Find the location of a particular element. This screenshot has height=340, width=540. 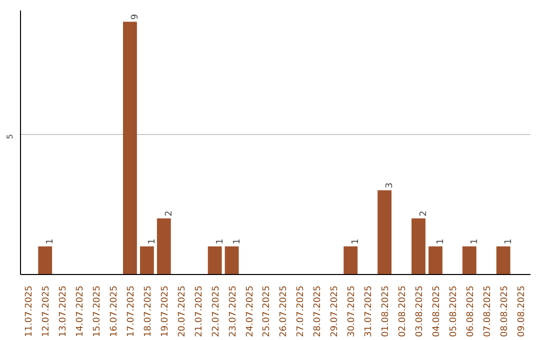

x-tick-label: 01.08.2025 is located at coordinates (386, 312).